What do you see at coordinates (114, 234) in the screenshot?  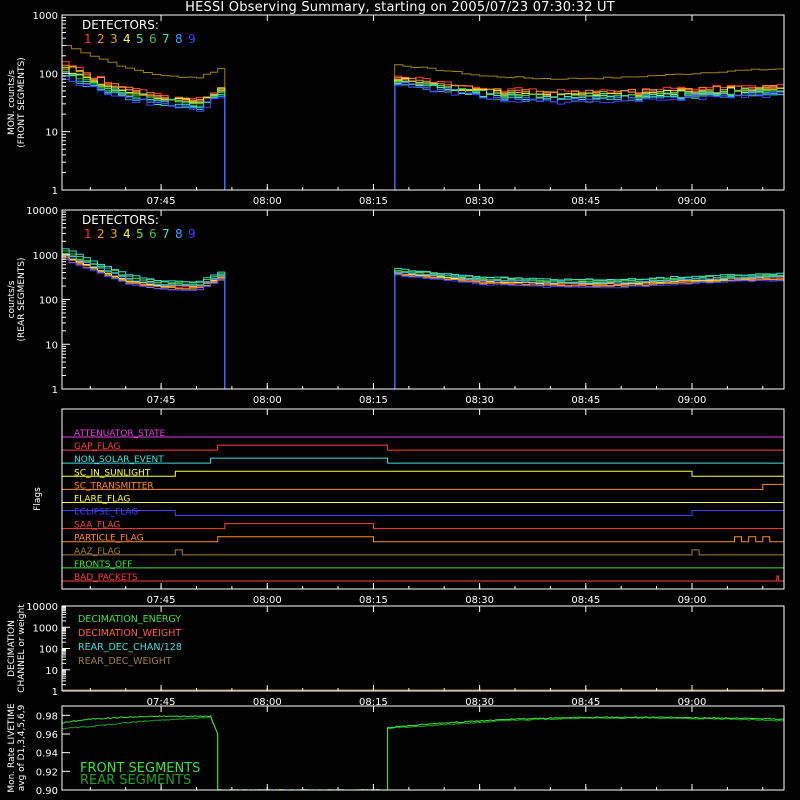 I see `rear-legend-detector-3: 3` at bounding box center [114, 234].